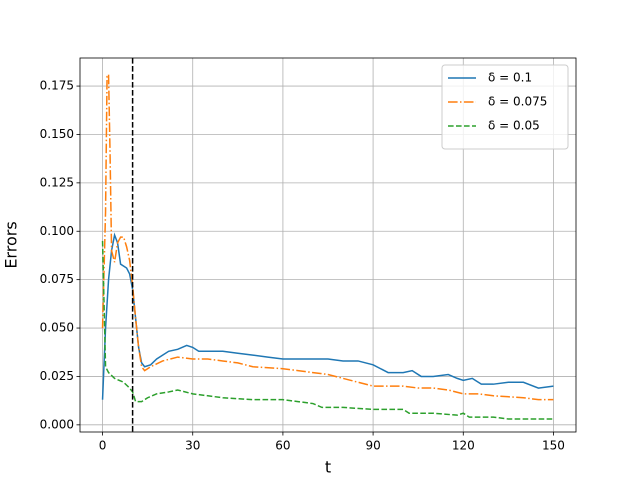 The image size is (640, 480). Describe the element at coordinates (57, 86) in the screenshot. I see `y-tick-label: 0.175` at that location.